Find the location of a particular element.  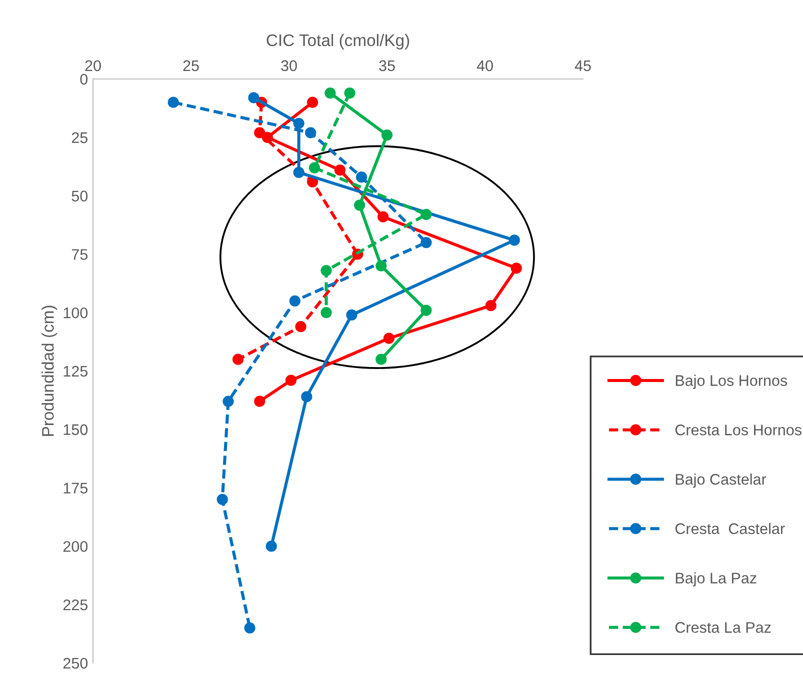

y-tick-label: 225 is located at coordinates (75, 604).